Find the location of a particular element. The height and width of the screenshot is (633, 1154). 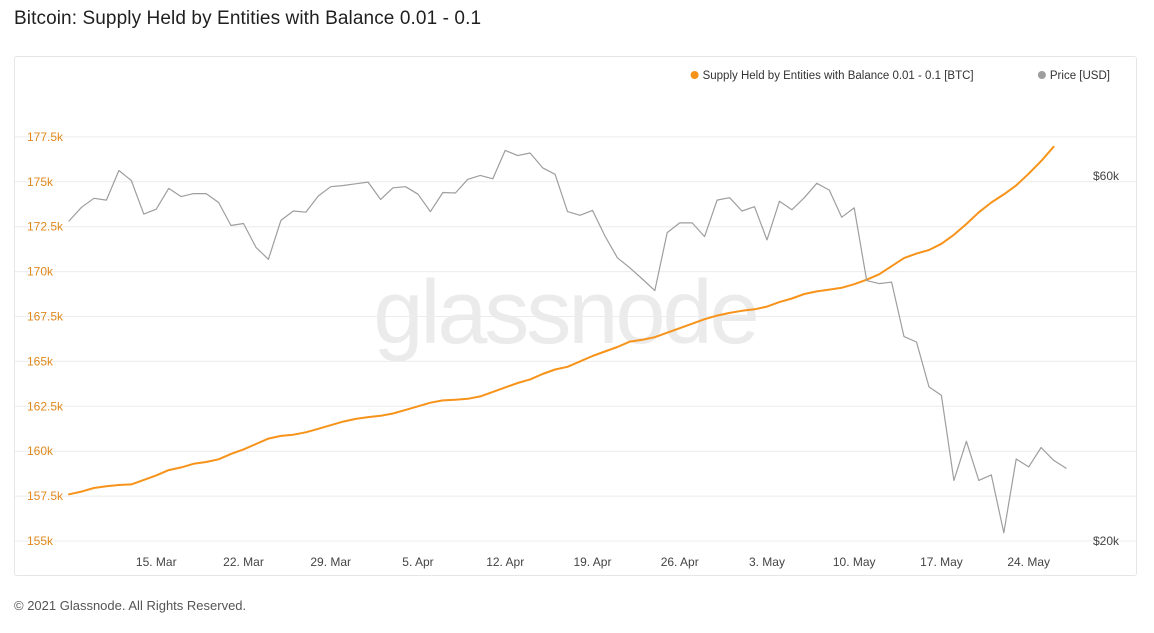

watermark: glassnode is located at coordinates (564, 313).